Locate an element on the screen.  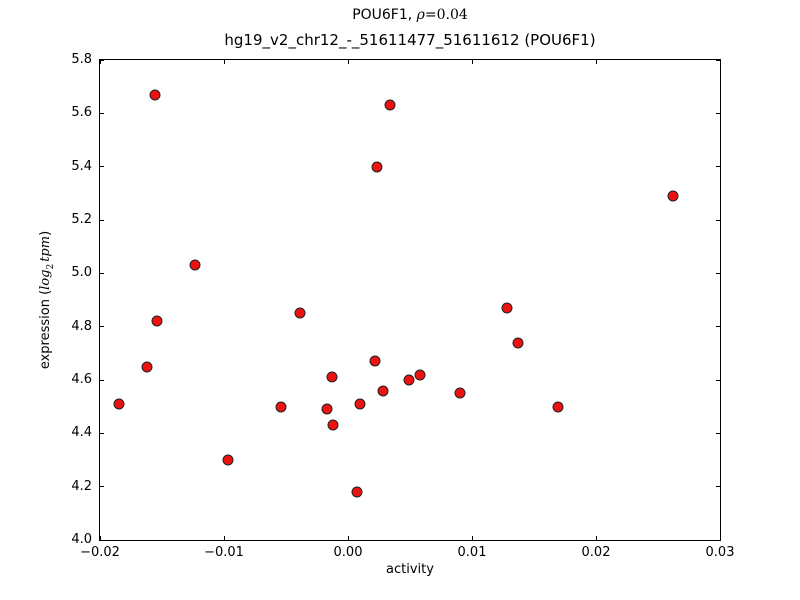
y-axis-label: expression (log2tpm) is located at coordinates (47, 300).